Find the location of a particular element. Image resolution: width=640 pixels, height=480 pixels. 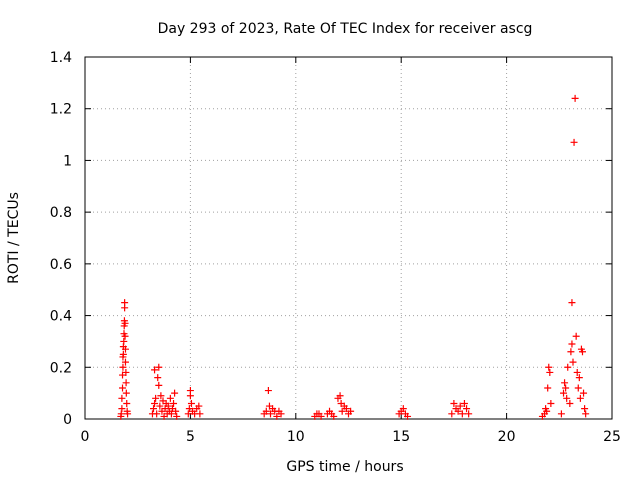

x-tick-label: 20 is located at coordinates (507, 437).